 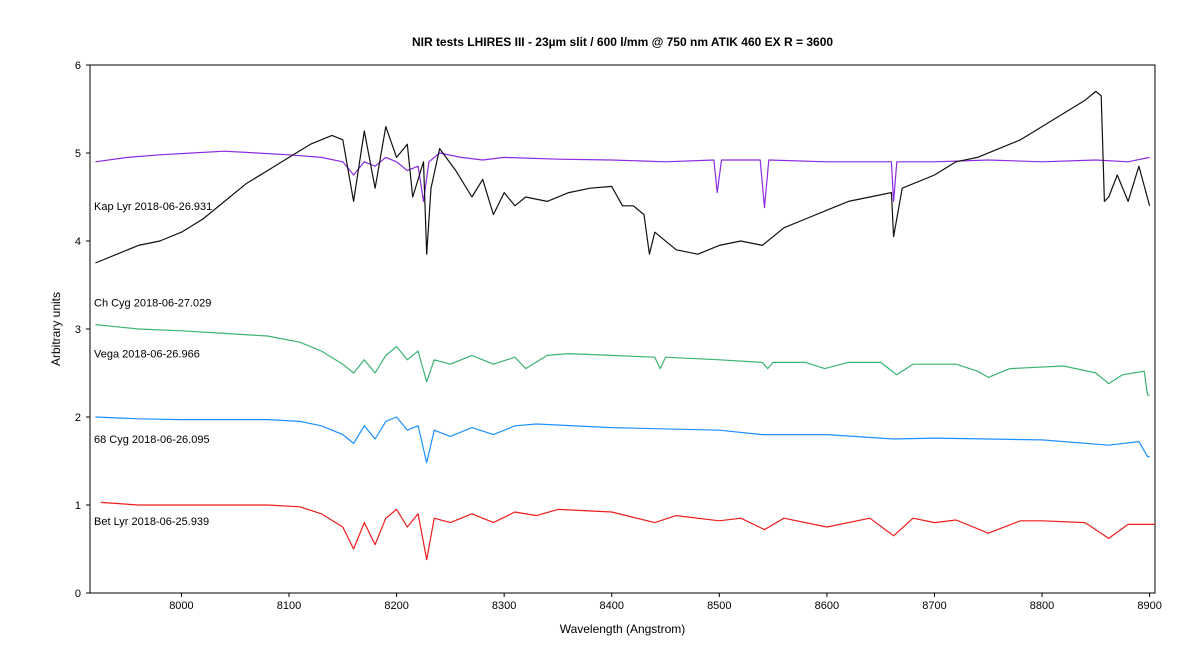 What do you see at coordinates (396, 606) in the screenshot?
I see `x-tick-label: 8200` at bounding box center [396, 606].